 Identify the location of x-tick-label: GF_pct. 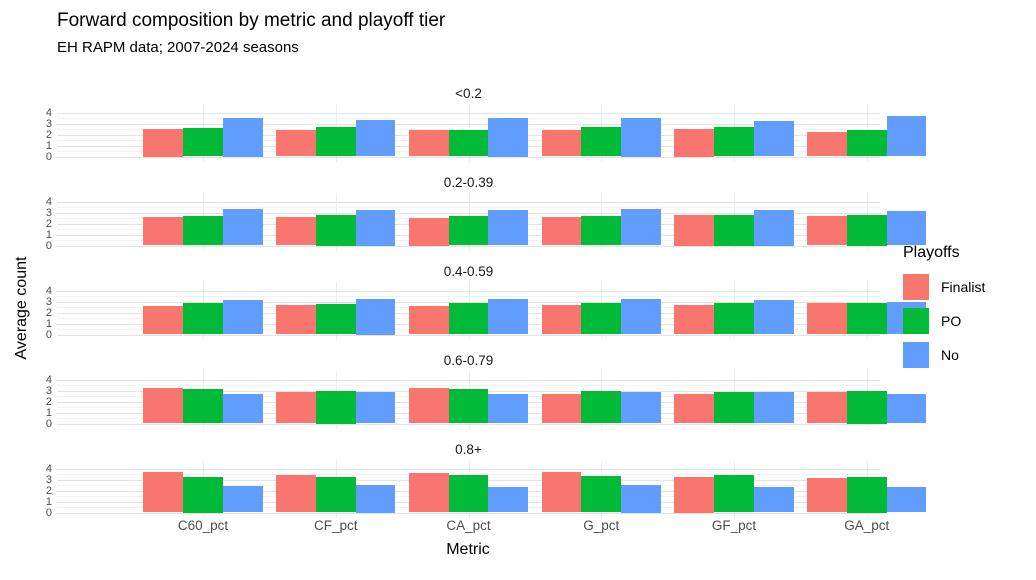
(734, 525).